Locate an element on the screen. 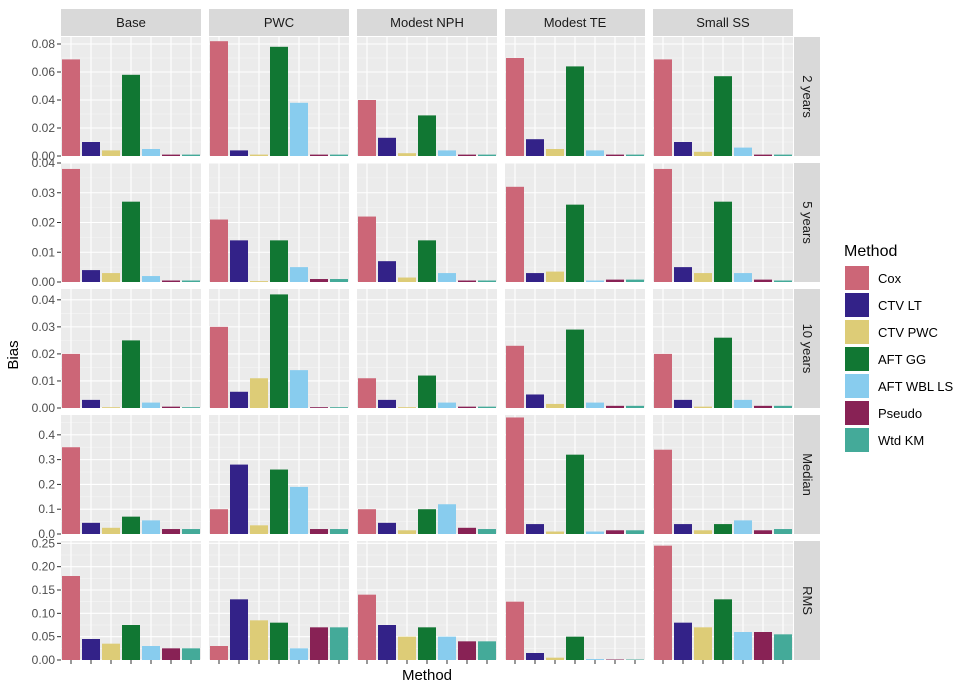 The width and height of the screenshot is (969, 692). facet-label-row-2: 10 years is located at coordinates (807, 349).